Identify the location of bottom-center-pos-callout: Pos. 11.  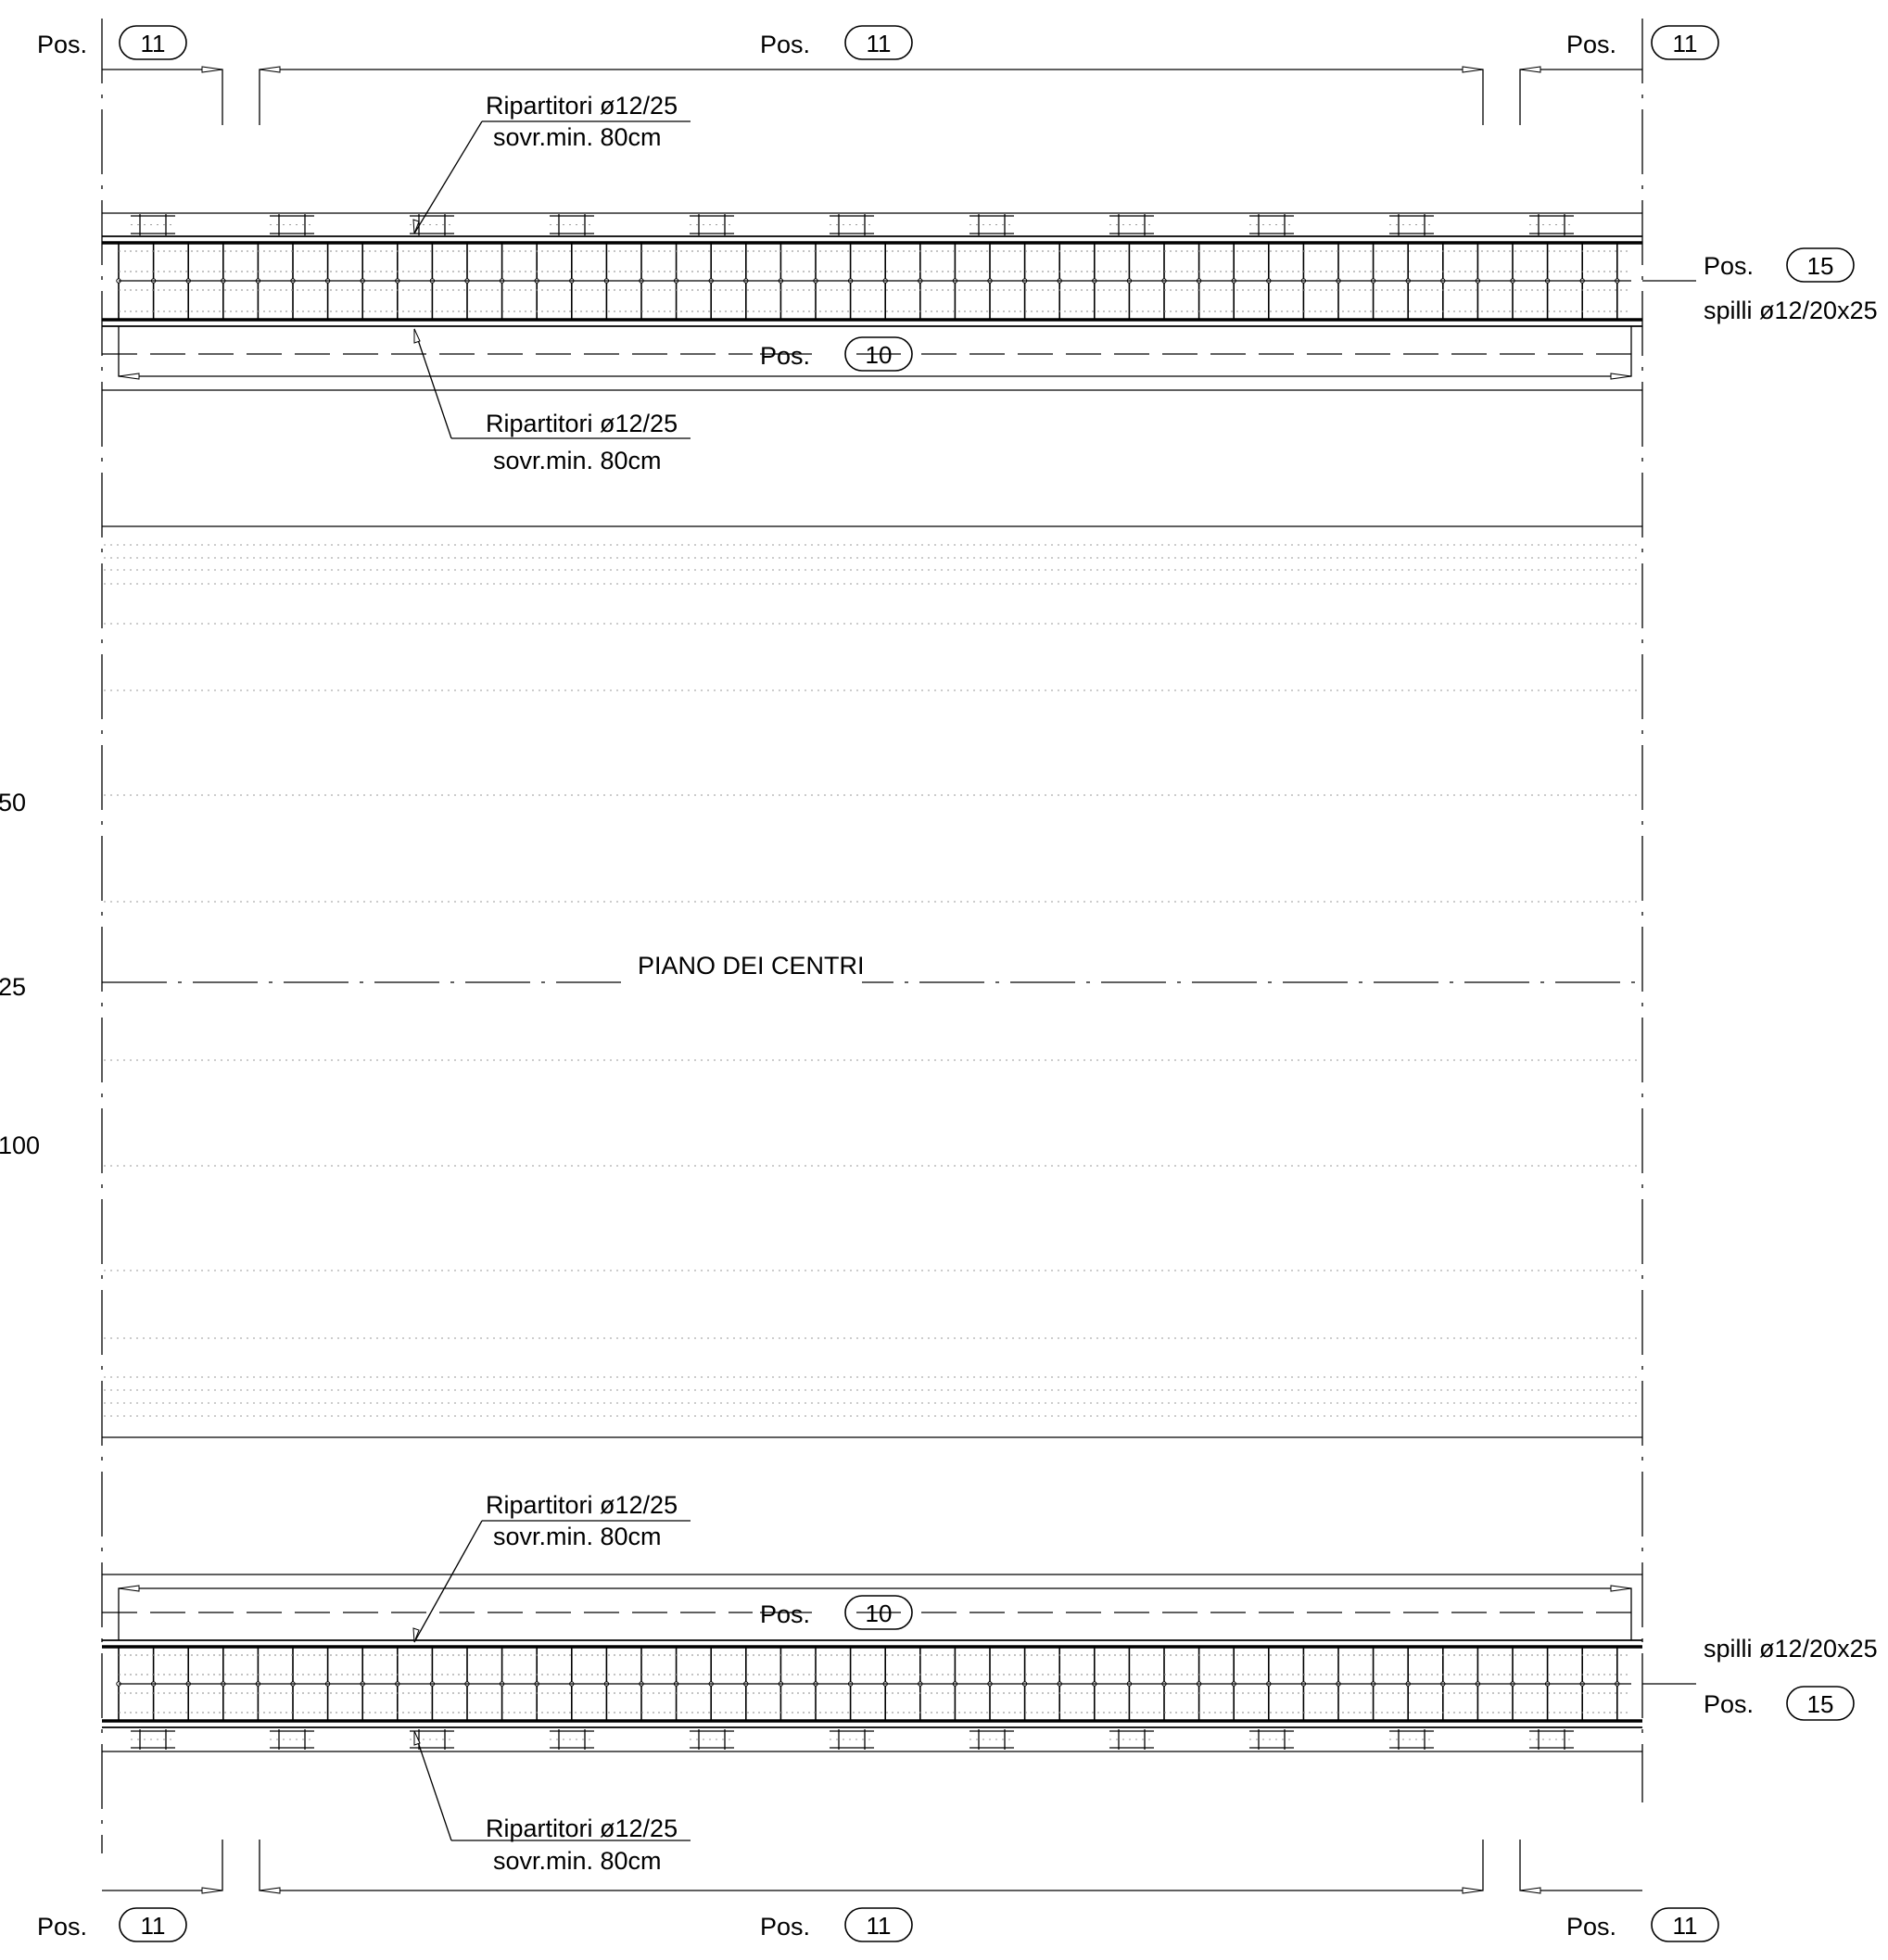
(836, 1924).